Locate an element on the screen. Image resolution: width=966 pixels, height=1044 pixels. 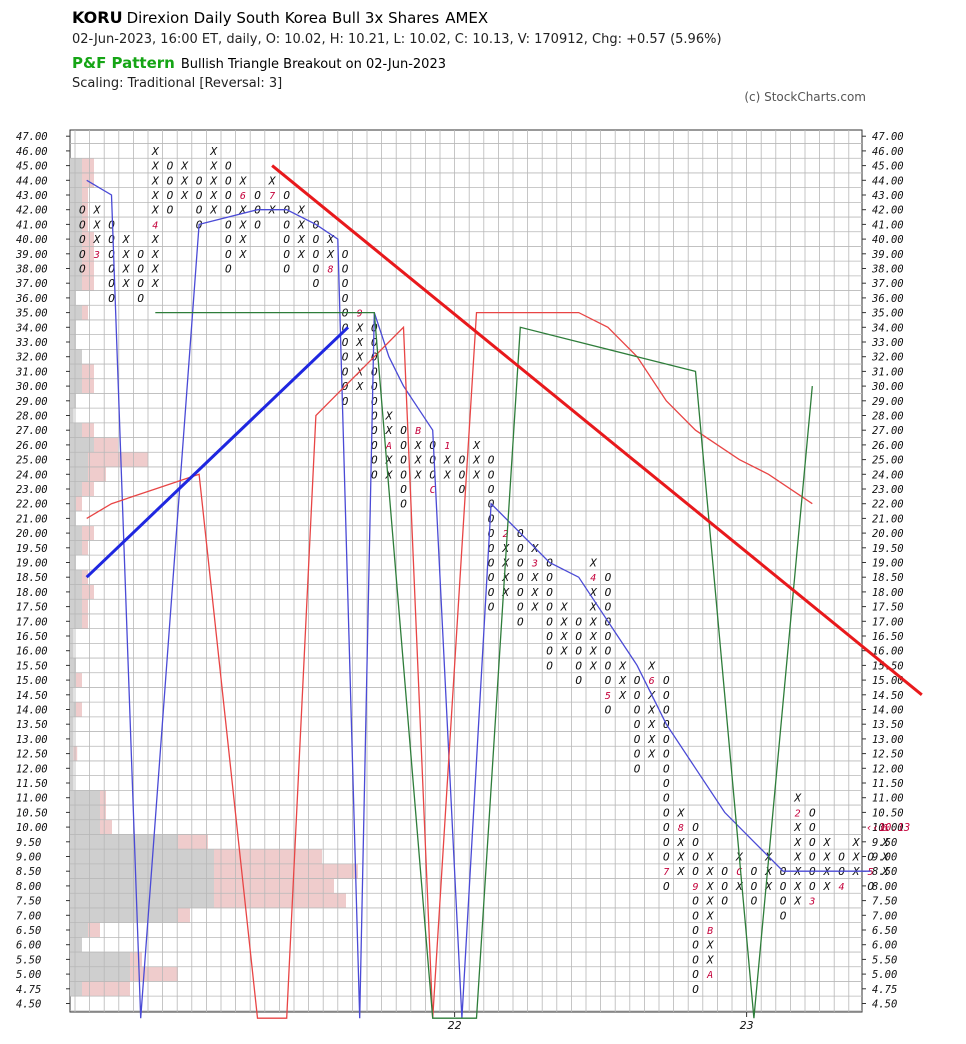
exchange-label: AMEX is located at coordinates (467, 18).